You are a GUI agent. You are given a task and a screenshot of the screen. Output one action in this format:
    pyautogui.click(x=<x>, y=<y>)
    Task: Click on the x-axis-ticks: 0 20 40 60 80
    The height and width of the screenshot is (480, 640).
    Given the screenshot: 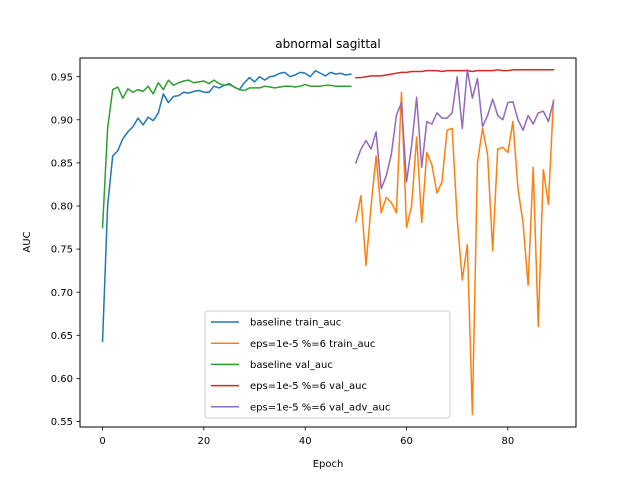 What is the action you would take?
    pyautogui.click(x=306, y=437)
    